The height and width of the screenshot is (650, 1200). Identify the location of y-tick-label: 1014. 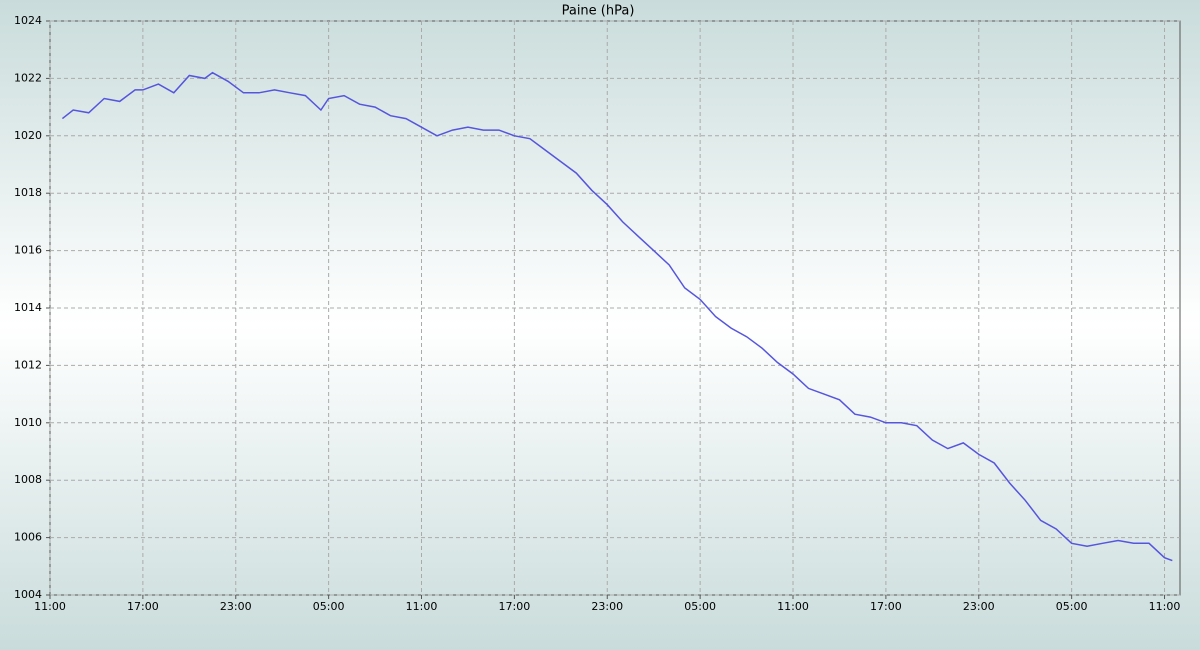
(28, 307).